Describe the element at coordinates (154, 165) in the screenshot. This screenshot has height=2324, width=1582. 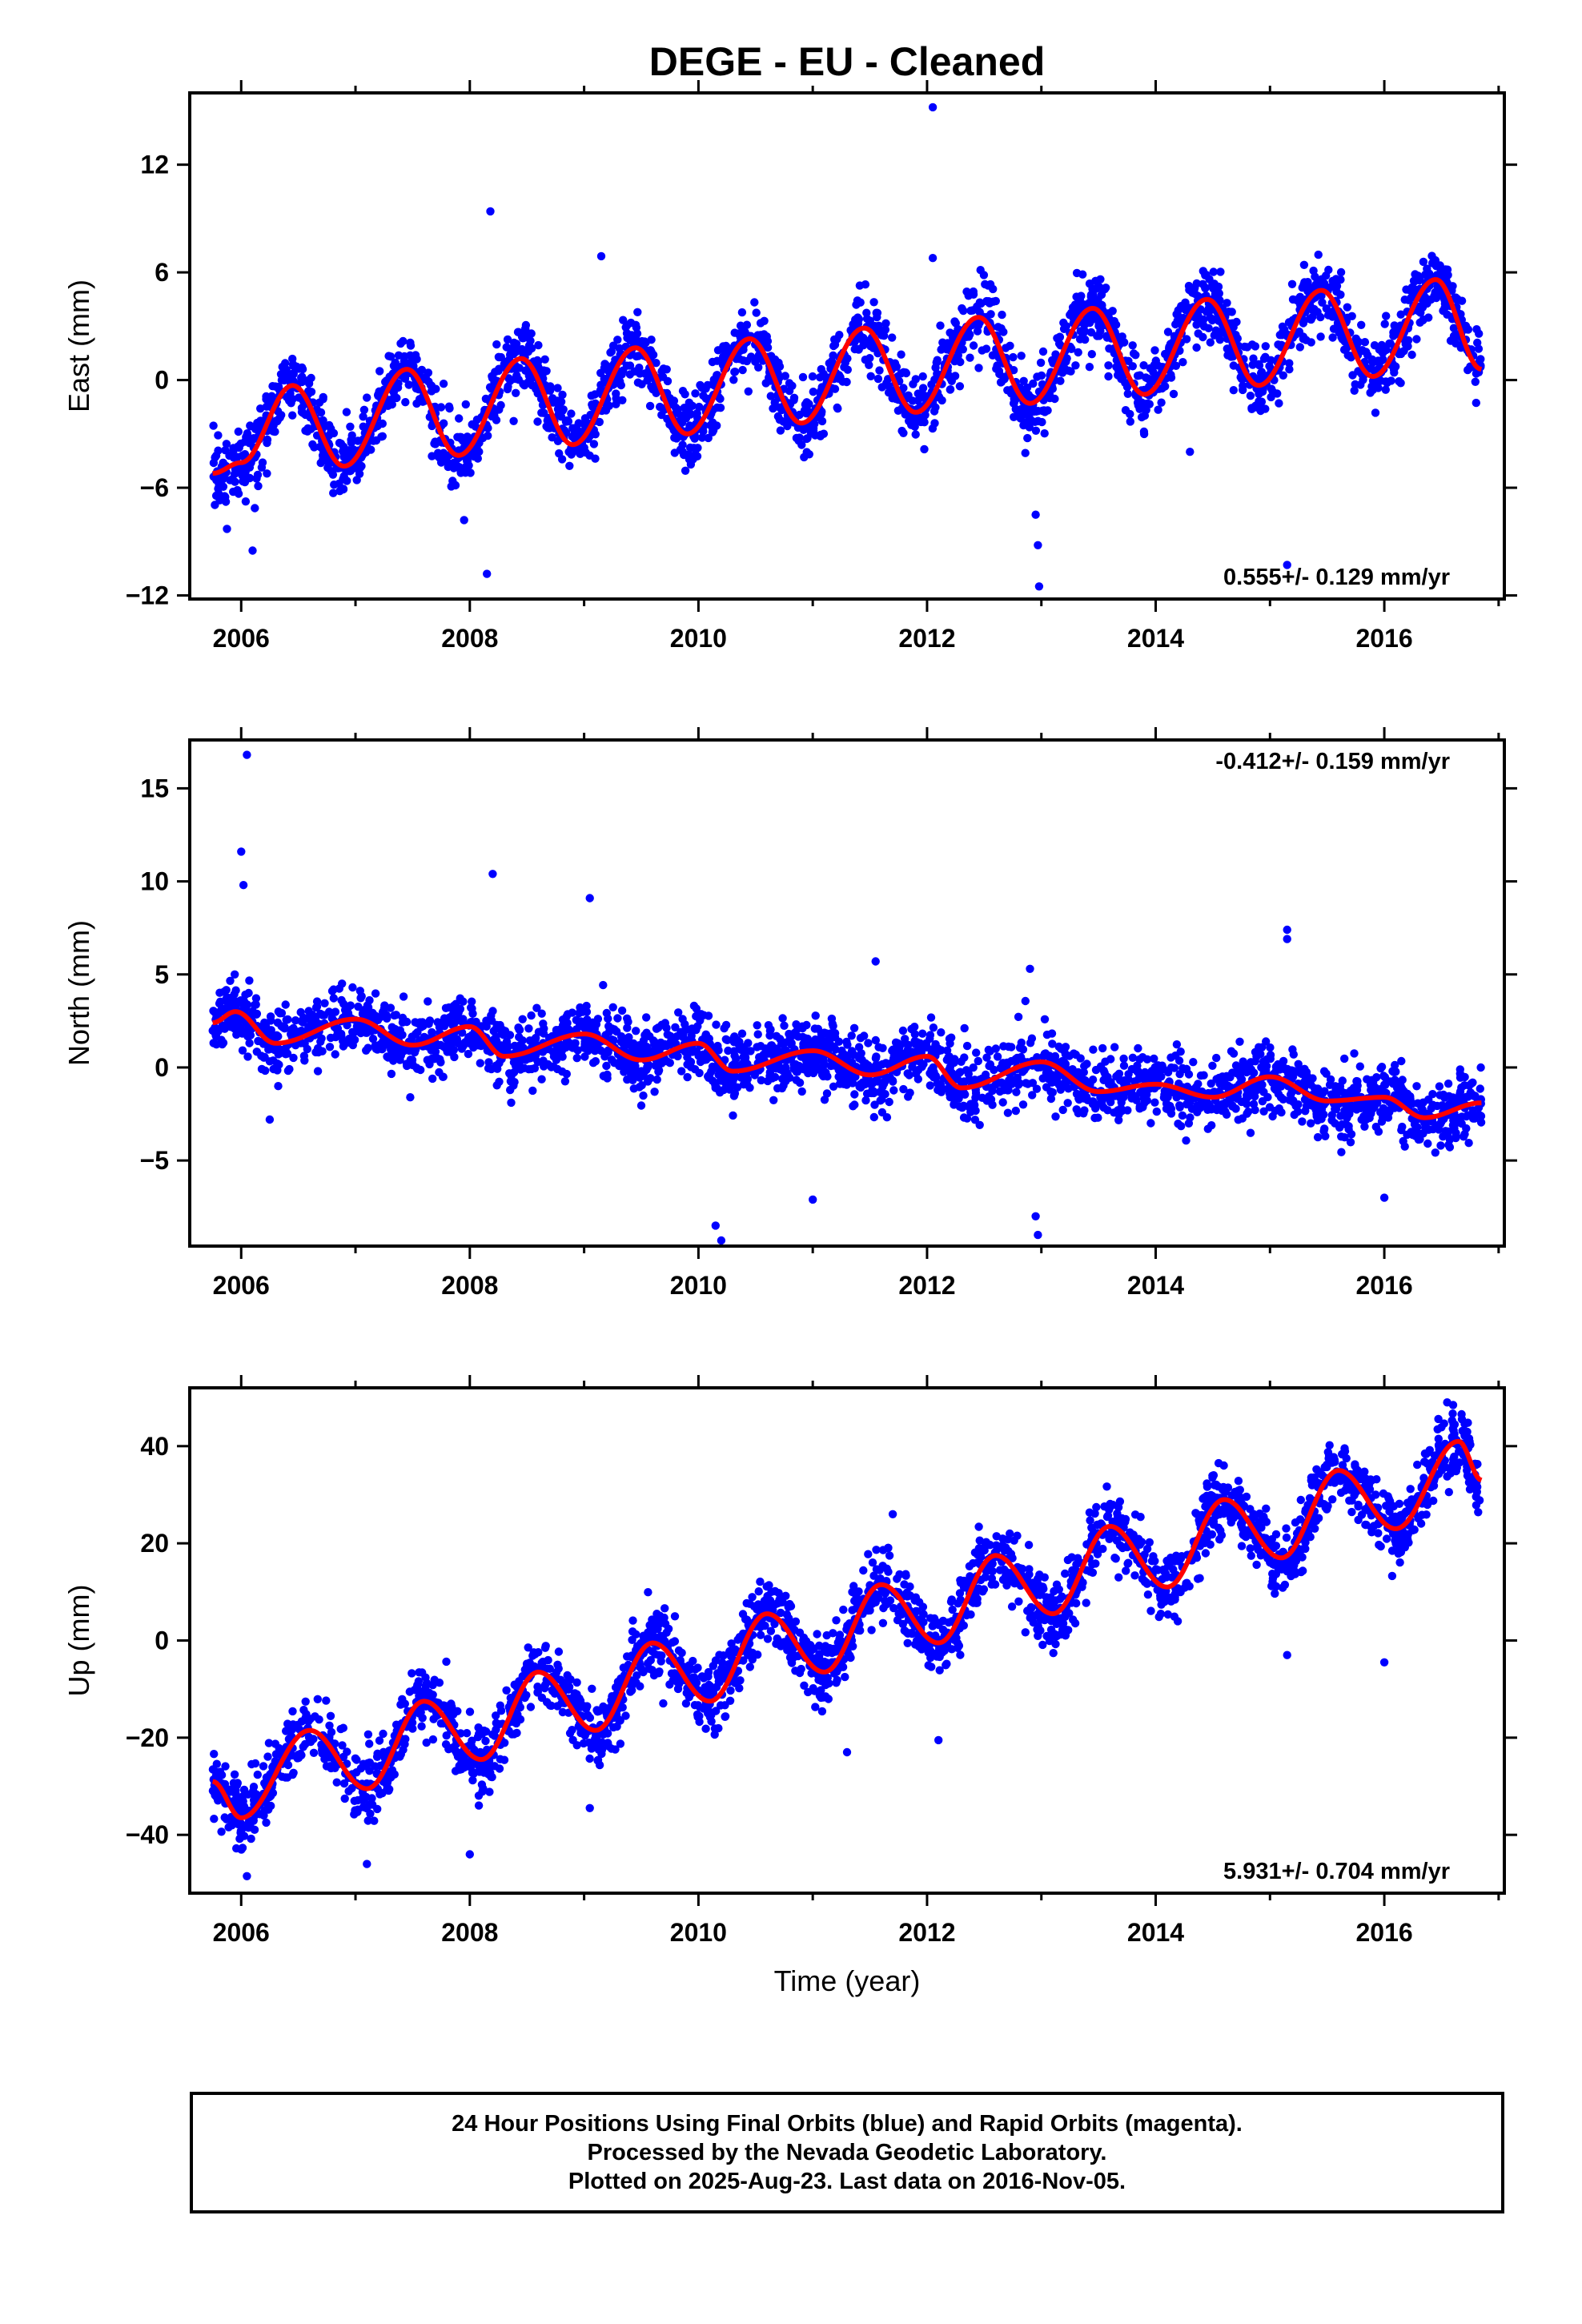
I see `y-tick-label: 12` at that location.